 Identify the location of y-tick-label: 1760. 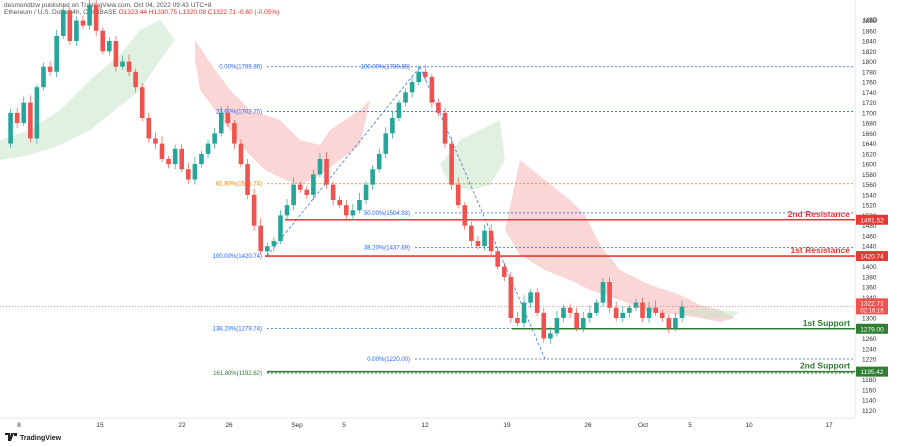
(869, 83).